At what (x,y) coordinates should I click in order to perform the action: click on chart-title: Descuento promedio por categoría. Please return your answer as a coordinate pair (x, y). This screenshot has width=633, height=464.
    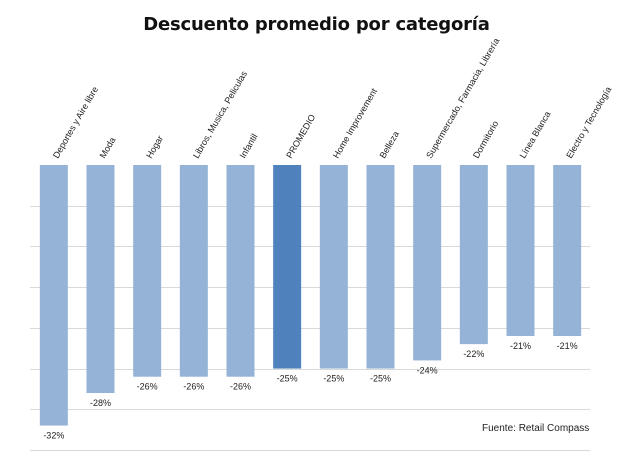
    Looking at the image, I should click on (316, 24).